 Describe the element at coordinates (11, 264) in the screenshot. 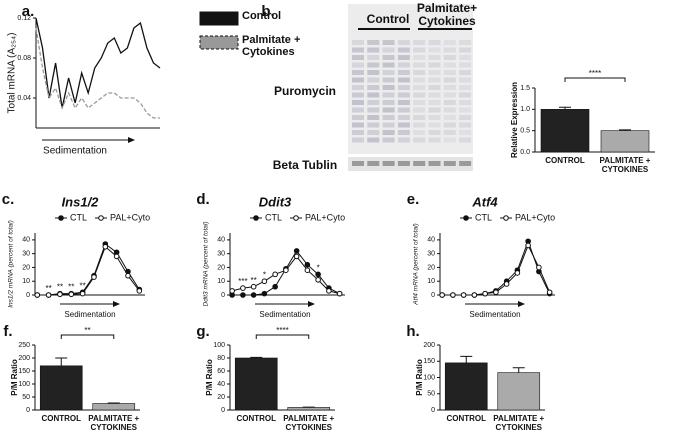

I see `y-axis-label: Ins1/2 mRNA (percent of total)` at that location.